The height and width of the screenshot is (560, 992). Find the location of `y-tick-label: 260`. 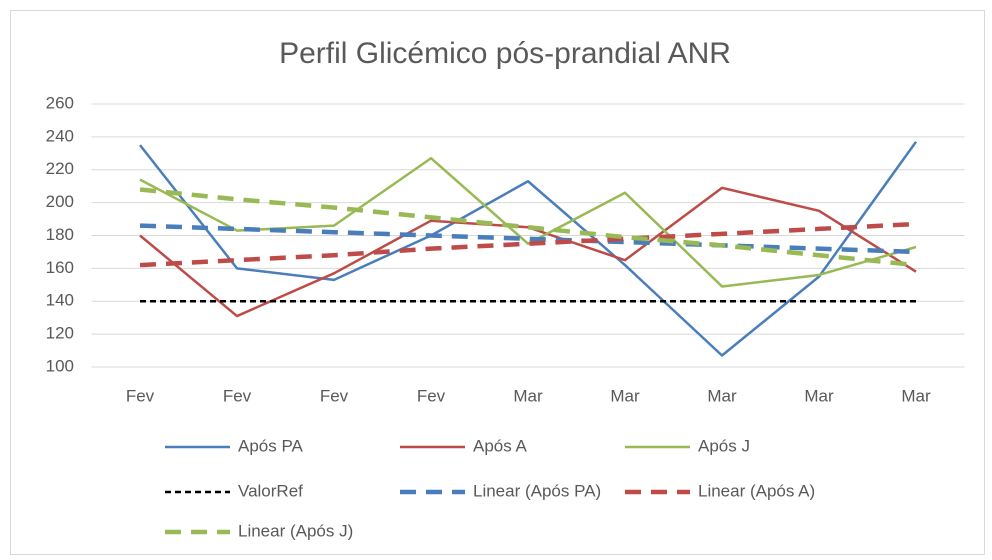

y-tick-label: 260 is located at coordinates (60, 102).